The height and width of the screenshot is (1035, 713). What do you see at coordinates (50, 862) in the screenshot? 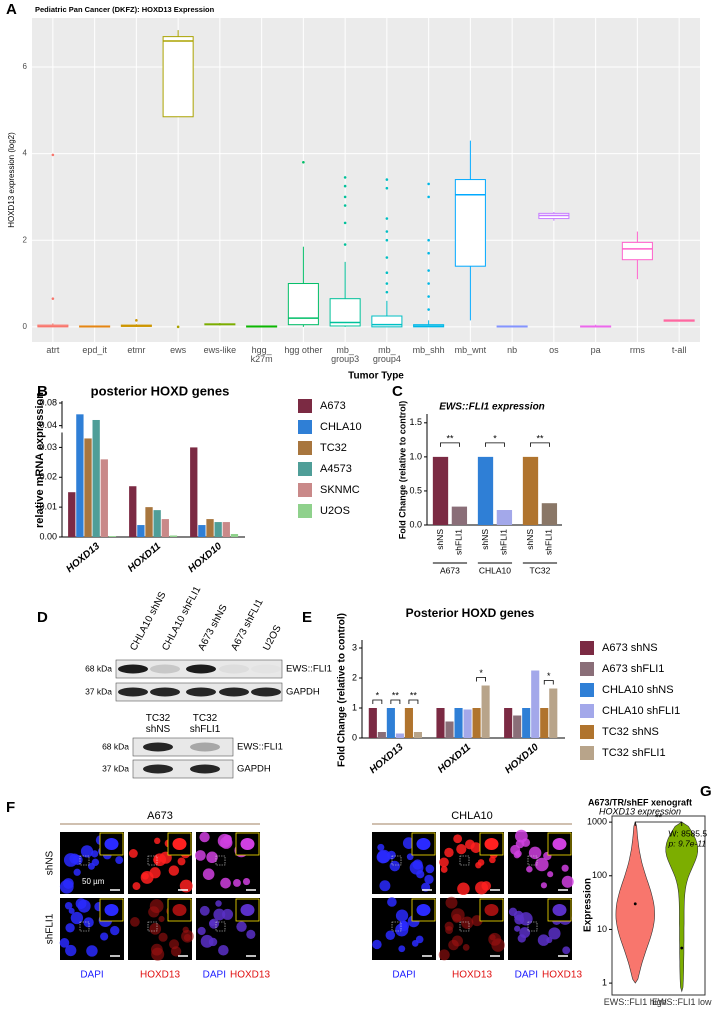
I see `row-label: shNS` at bounding box center [50, 862].